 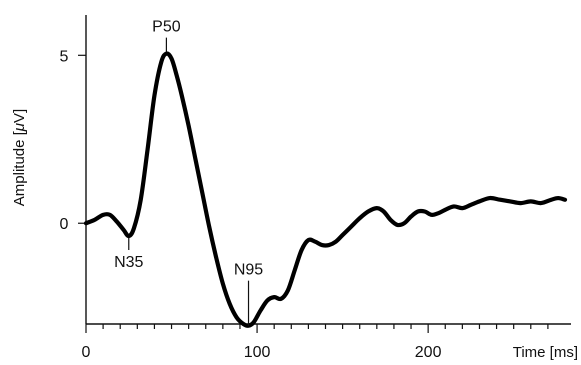 I want to click on x-tick-label: 200, so click(x=428, y=352).